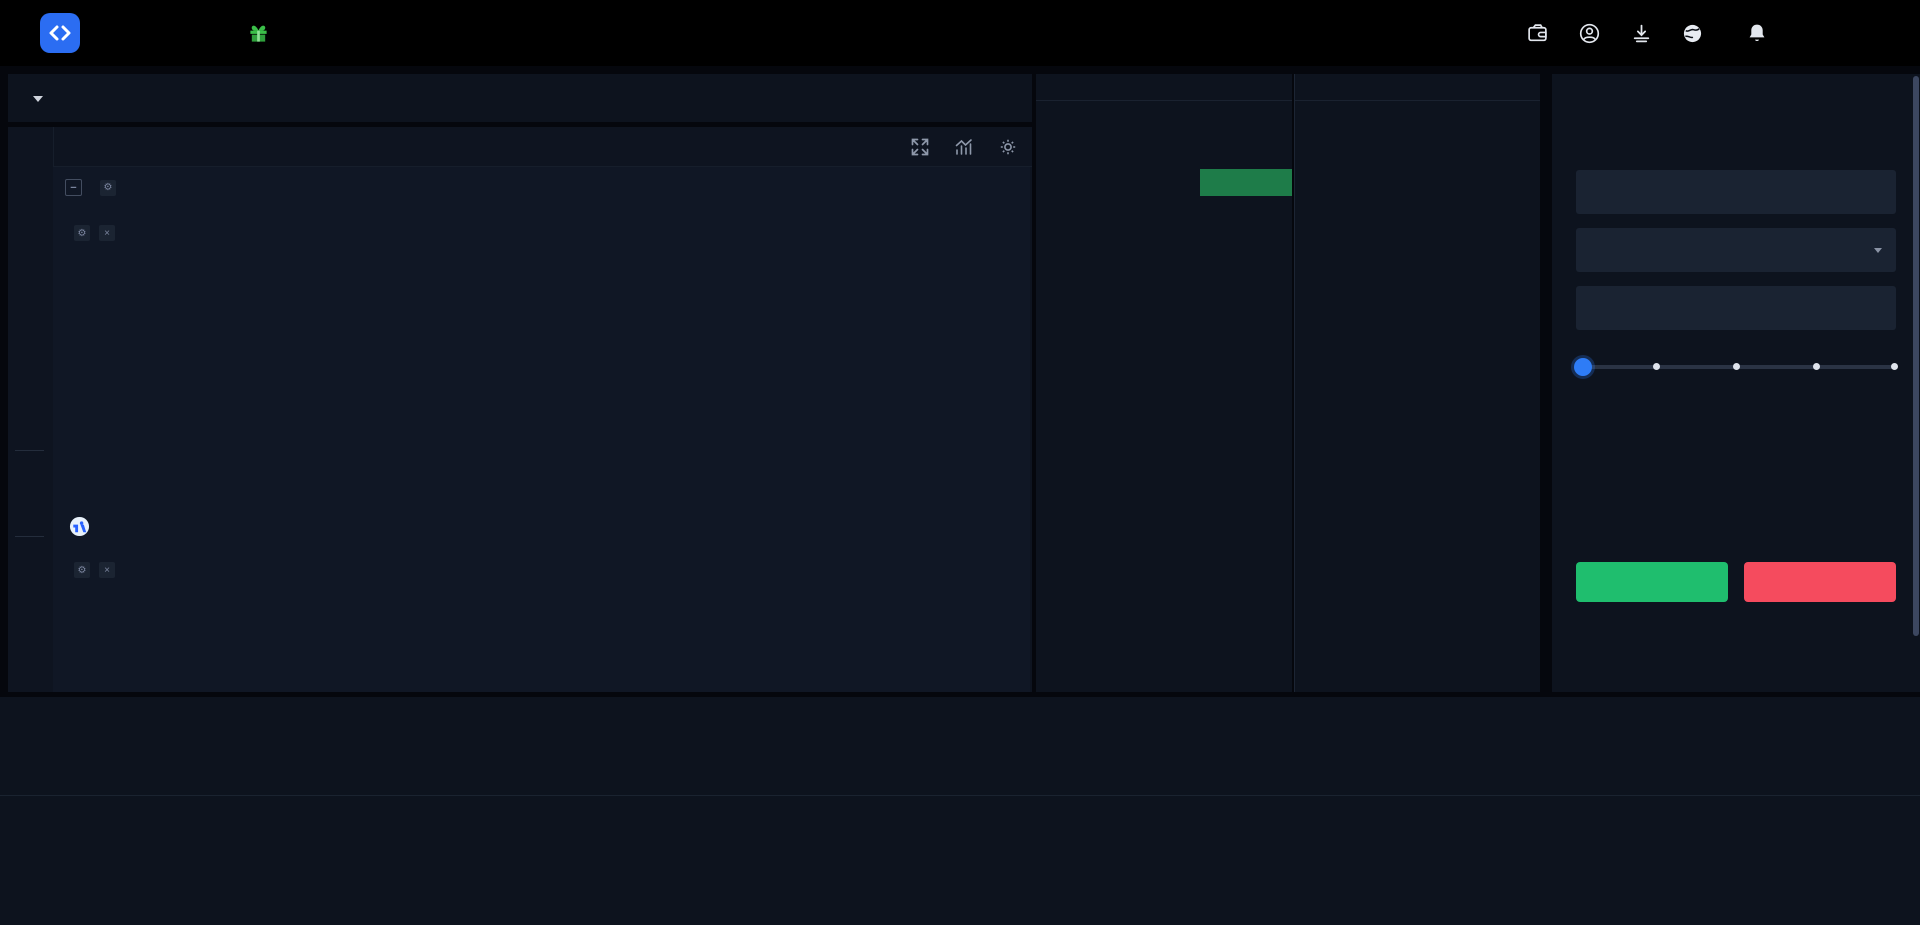  What do you see at coordinates (108, 187) in the screenshot?
I see `series-settings-gear-icon: ⚙` at bounding box center [108, 187].